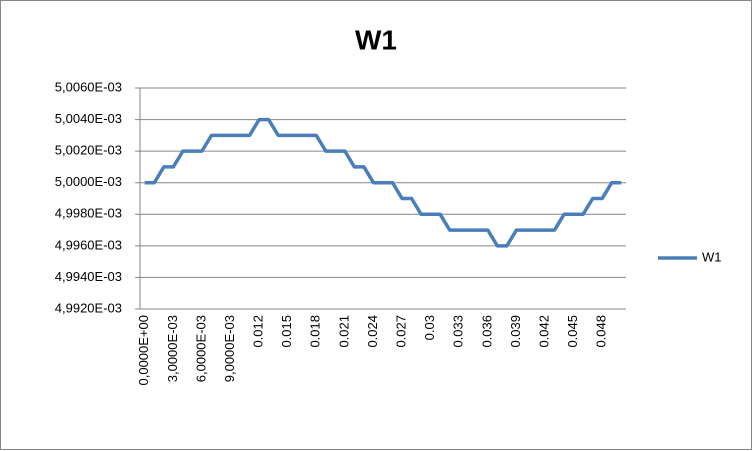 The height and width of the screenshot is (451, 753). I want to click on legend-label: W1, so click(712, 256).